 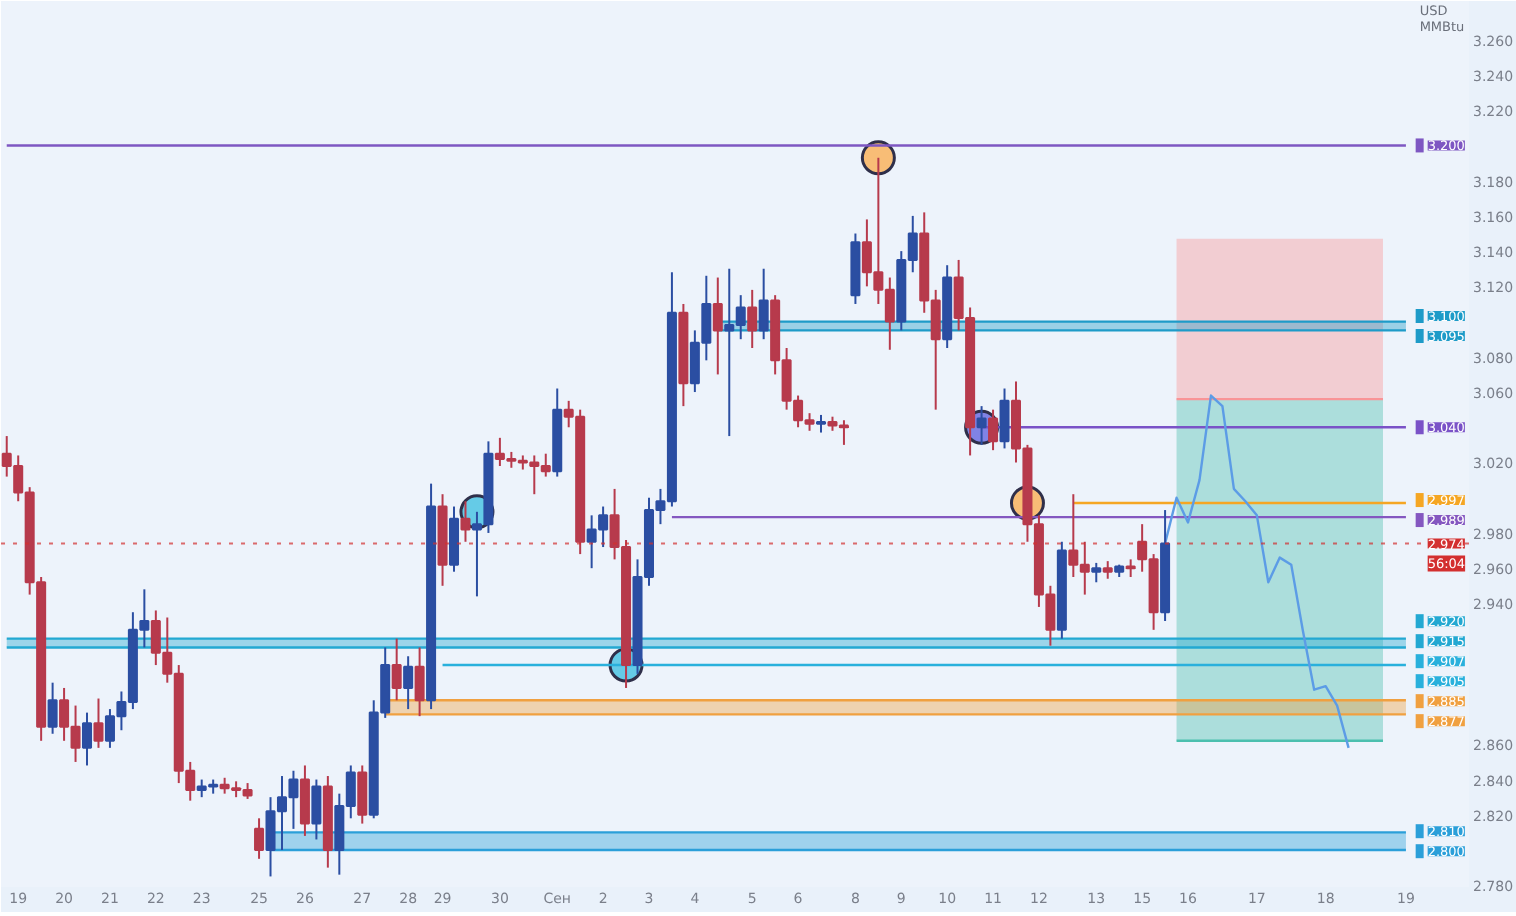 What do you see at coordinates (1256, 572) in the screenshot?
I see `line-series` at bounding box center [1256, 572].